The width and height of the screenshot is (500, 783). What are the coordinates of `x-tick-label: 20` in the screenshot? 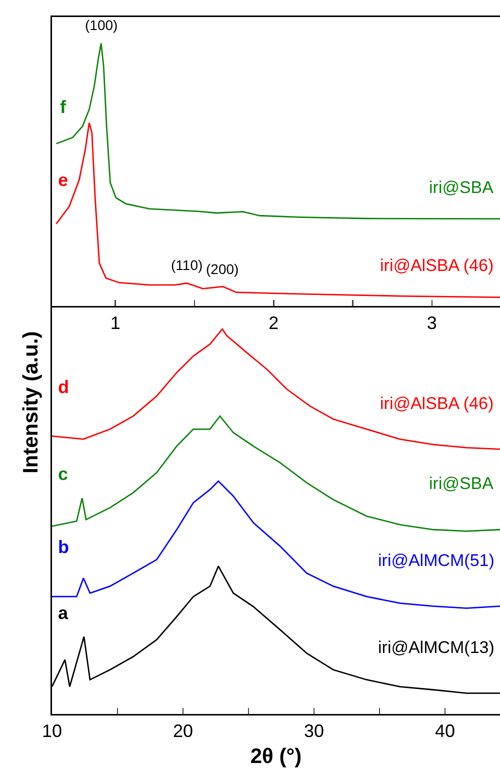 It's located at (183, 731).